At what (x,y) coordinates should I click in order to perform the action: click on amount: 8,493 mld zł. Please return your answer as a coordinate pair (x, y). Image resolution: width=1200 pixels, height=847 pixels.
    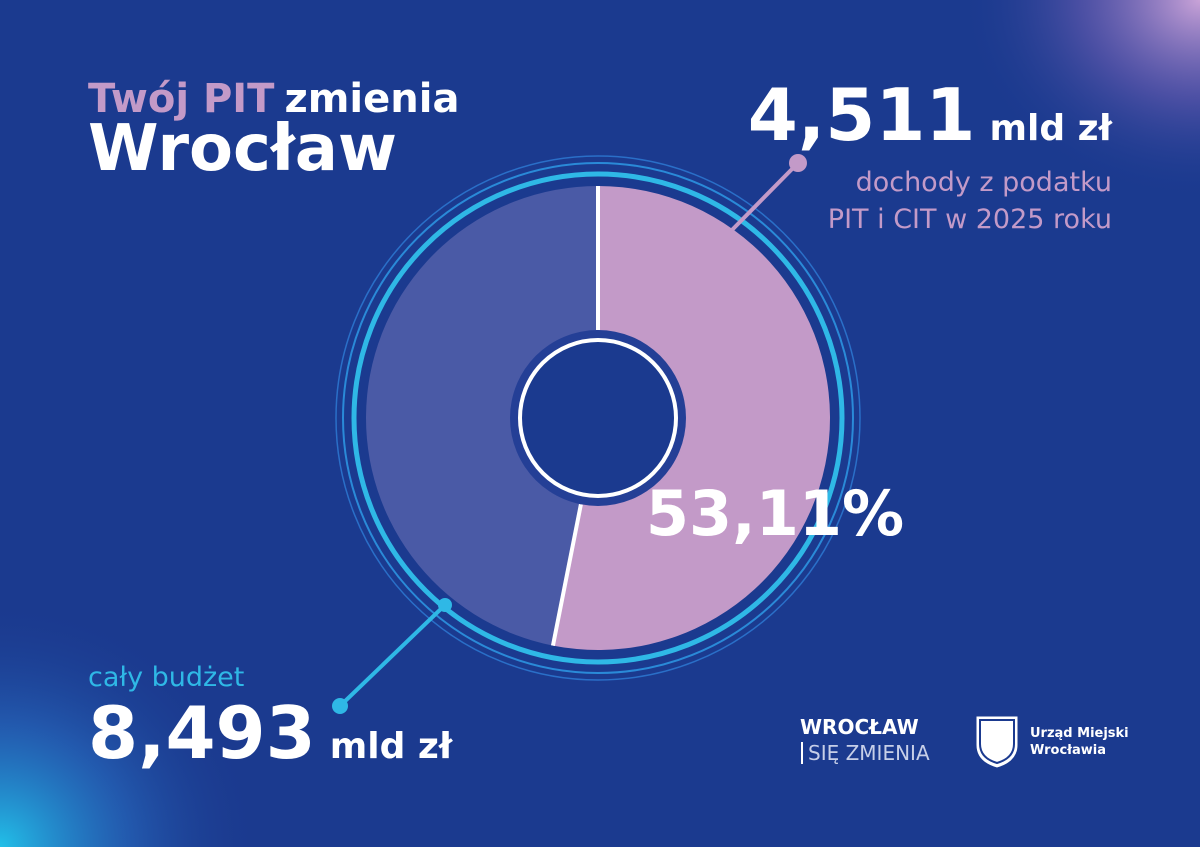
    Looking at the image, I should click on (271, 733).